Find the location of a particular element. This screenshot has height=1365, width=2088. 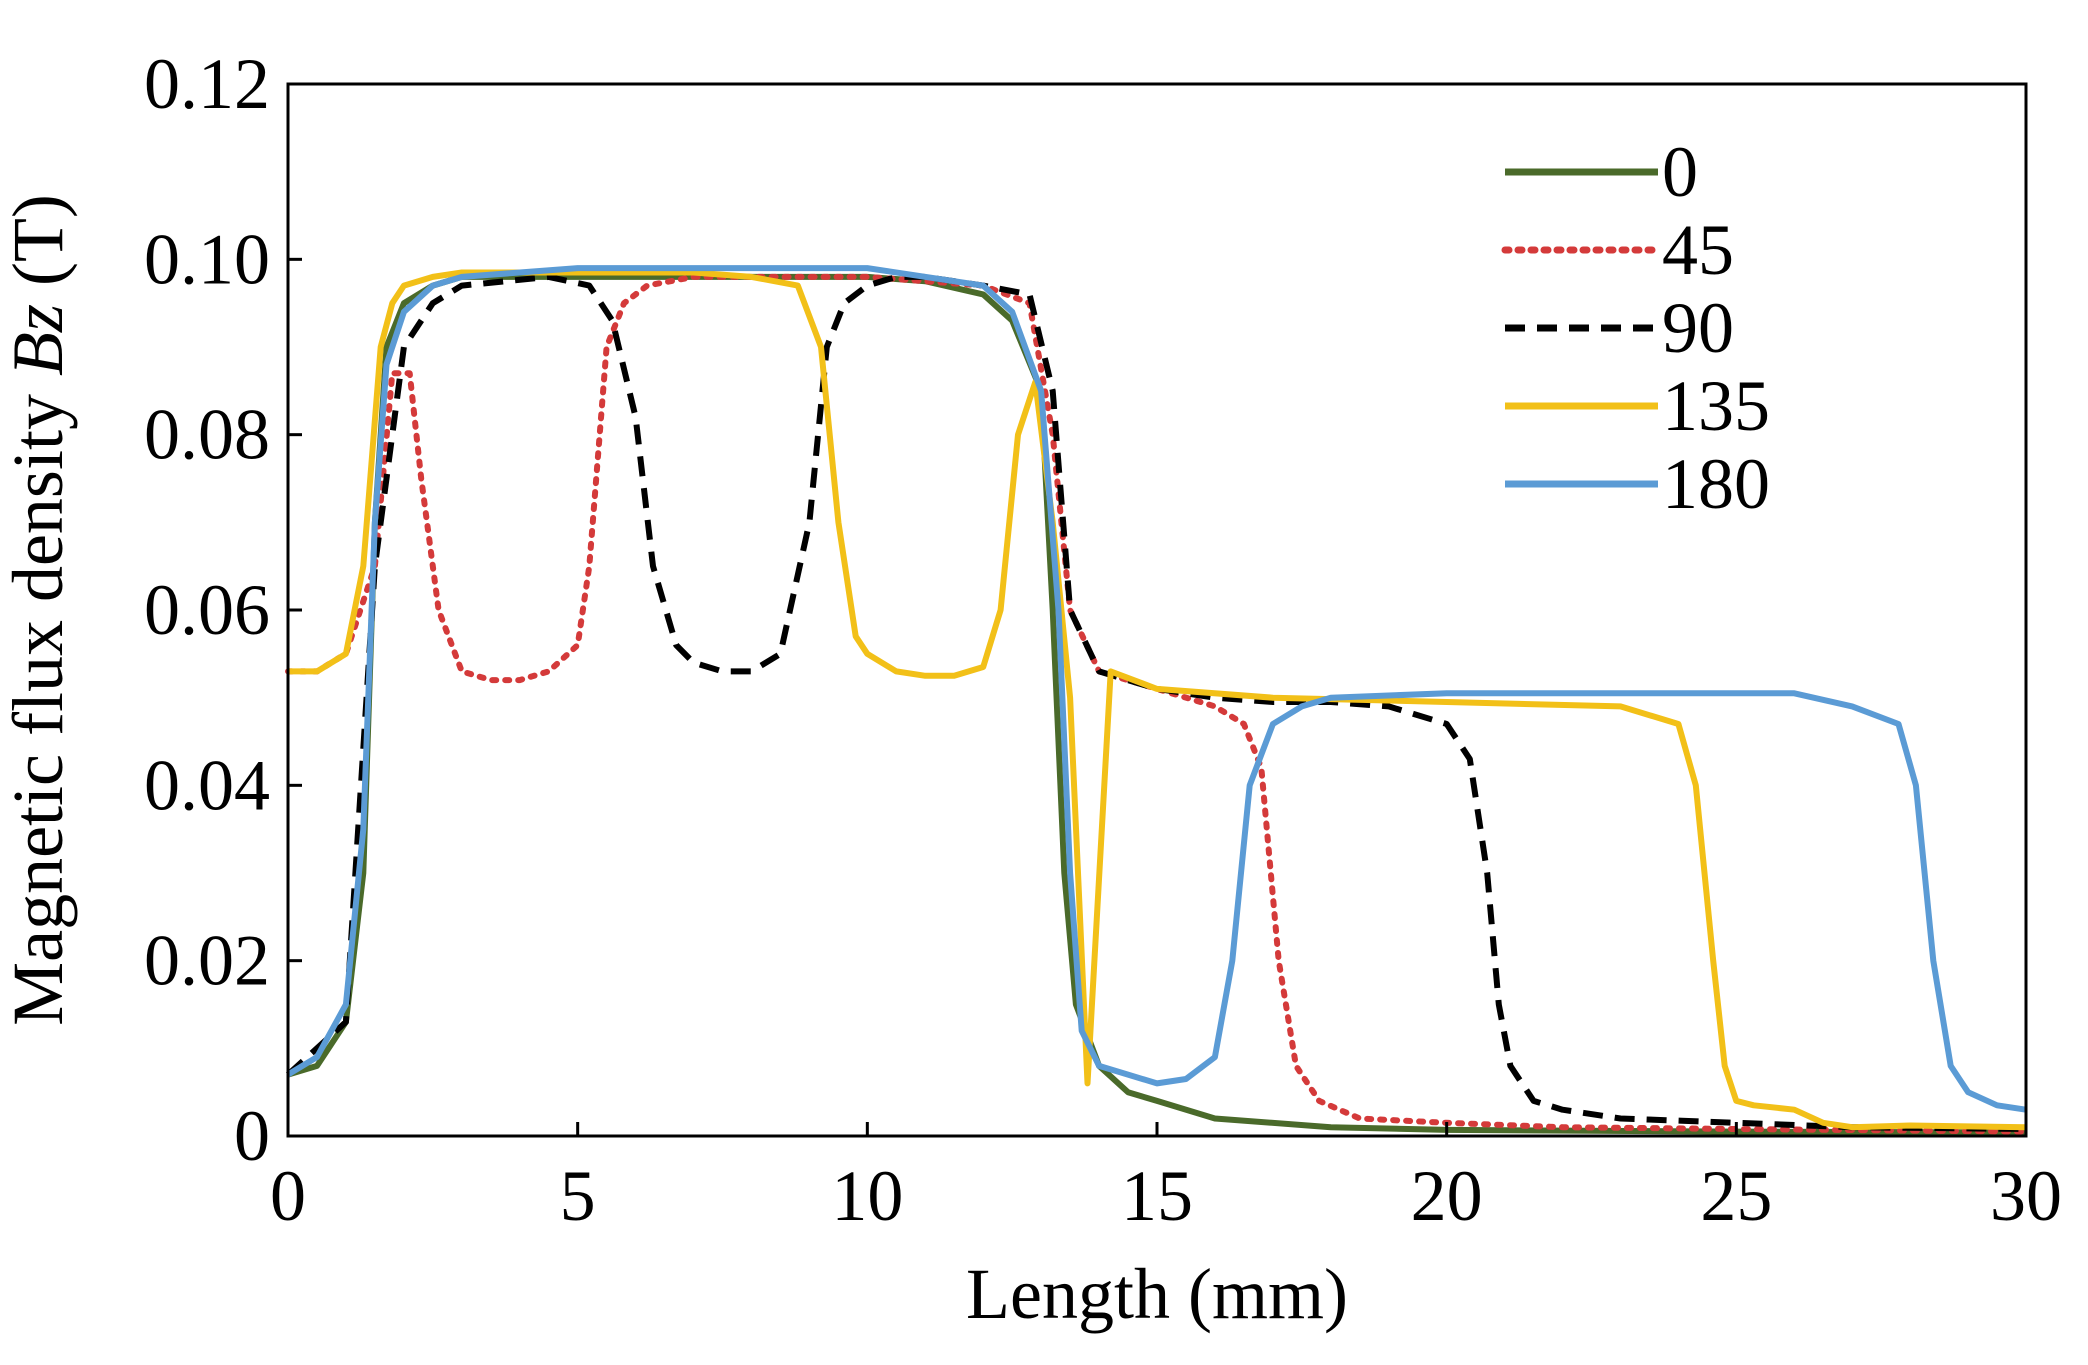

y-tick-label: 0.02 is located at coordinates (207, 961).